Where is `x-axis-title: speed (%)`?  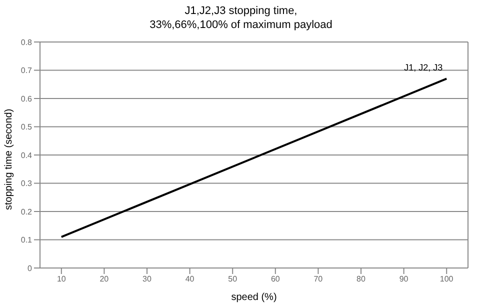
x-axis-title: speed (%) is located at coordinates (254, 297).